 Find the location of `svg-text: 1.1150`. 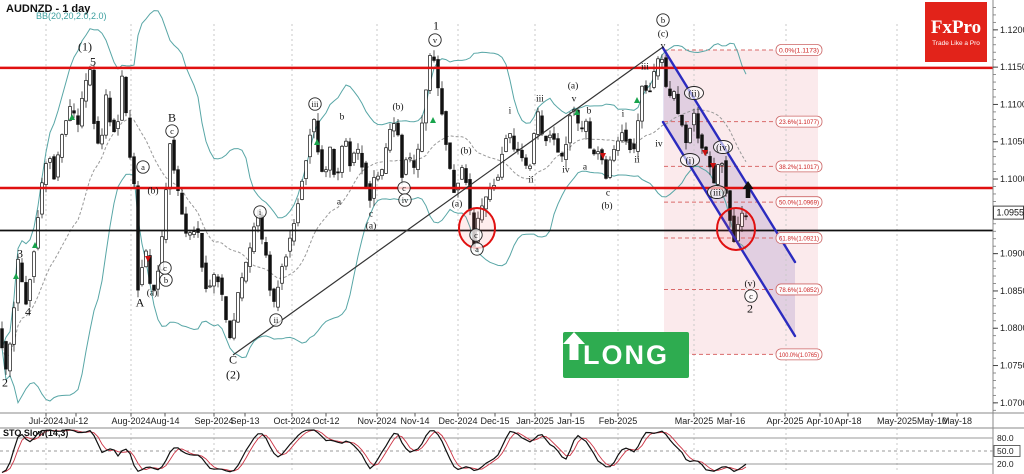

svg-text: 1.1150 is located at coordinates (1012, 67).